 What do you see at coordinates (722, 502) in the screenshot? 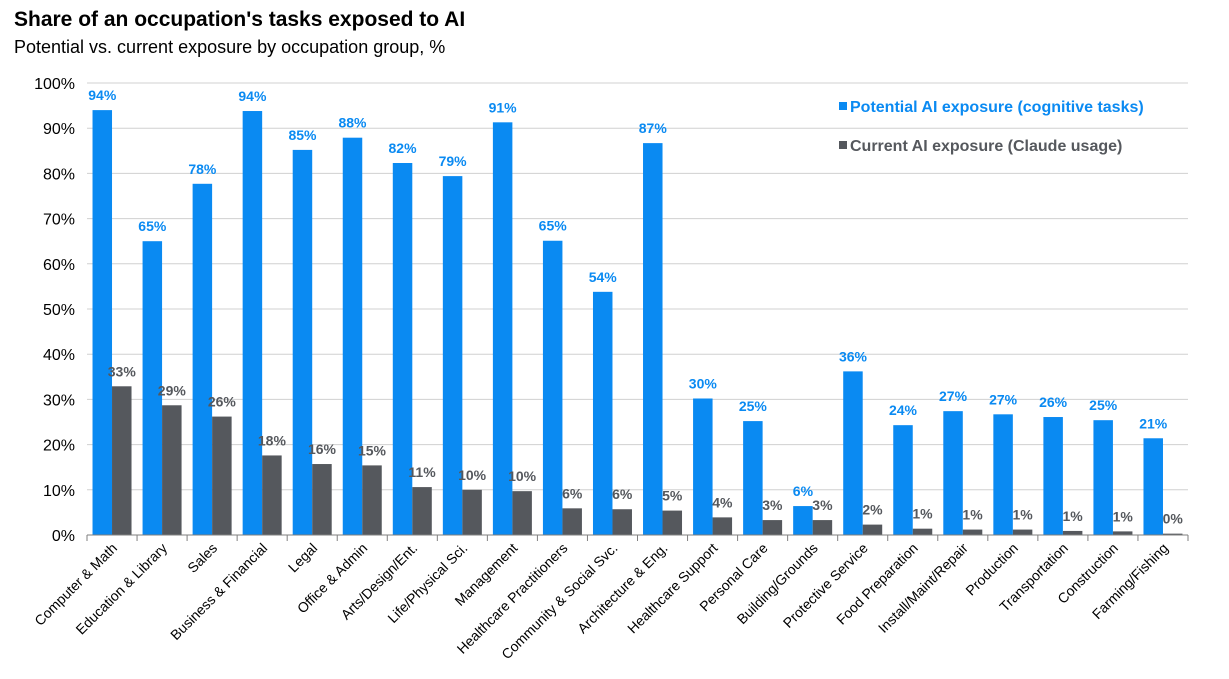
I see `data-label-current: 4%` at bounding box center [722, 502].